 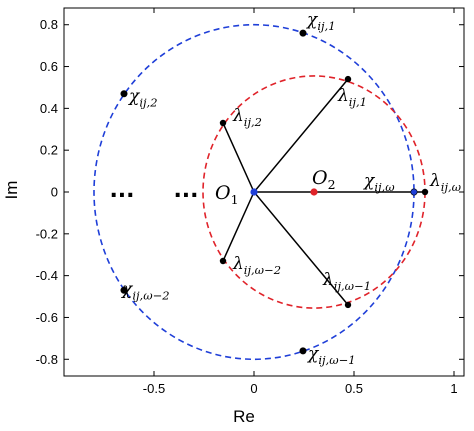 I want to click on point-O2, so click(x=314, y=192).